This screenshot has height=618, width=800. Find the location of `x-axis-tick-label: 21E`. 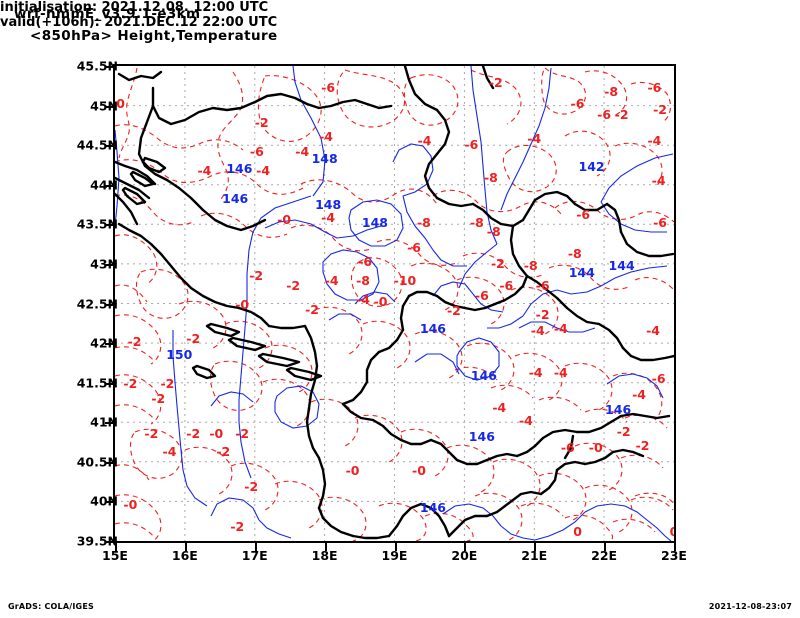

x-axis-tick-label: 21E is located at coordinates (534, 555).